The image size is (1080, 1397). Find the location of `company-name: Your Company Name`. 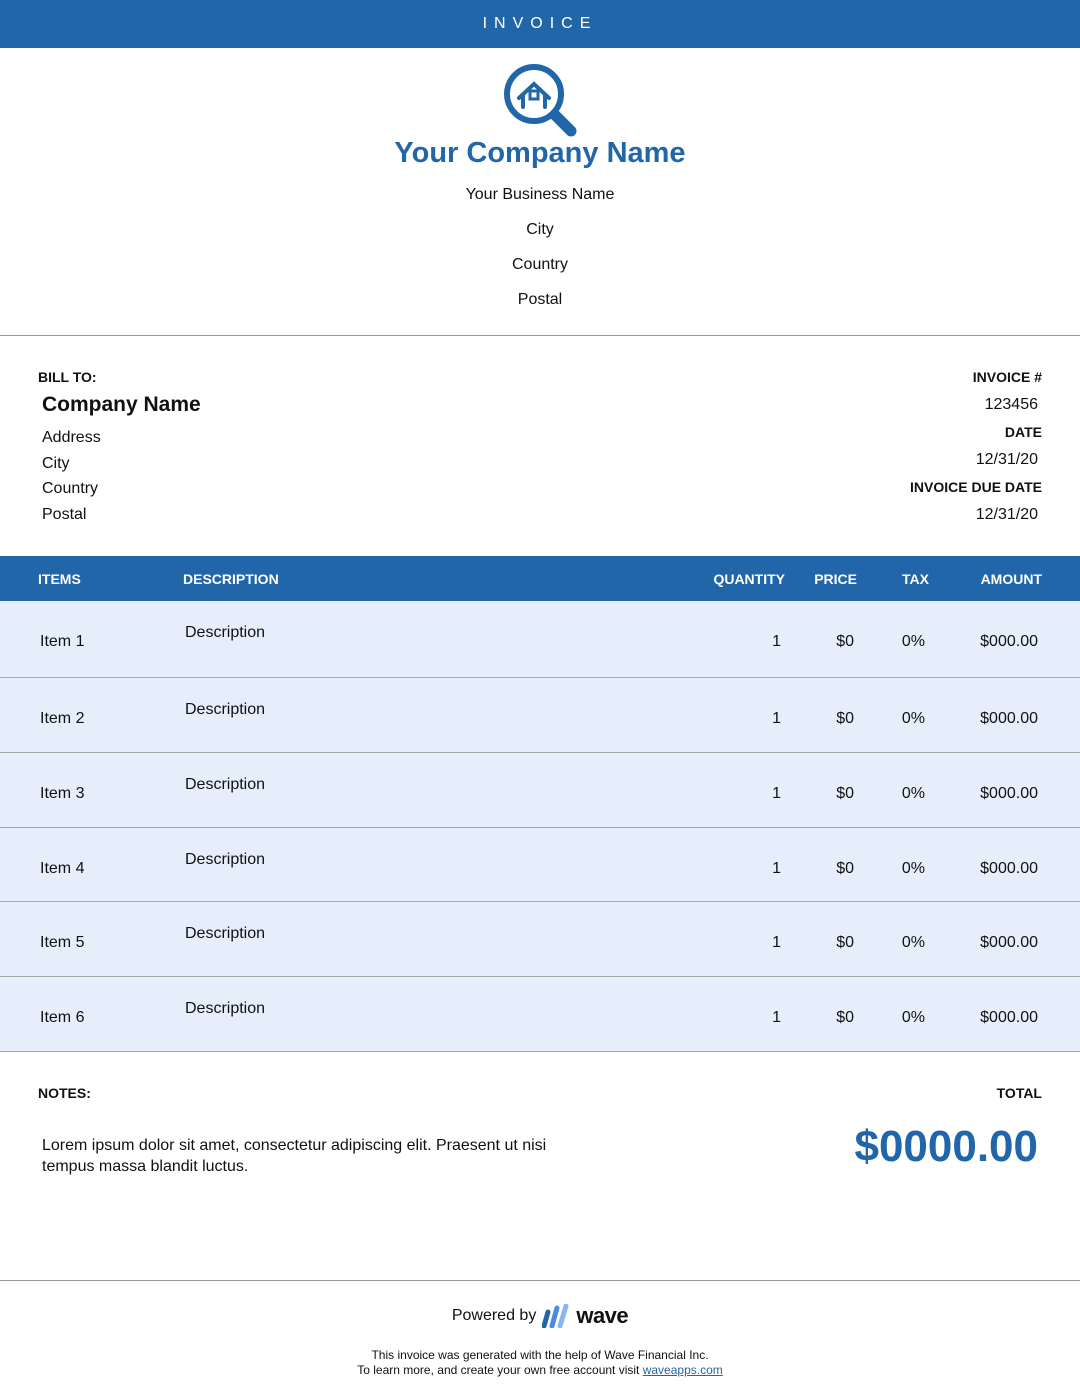

company-name: Your Company Name is located at coordinates (540, 153).